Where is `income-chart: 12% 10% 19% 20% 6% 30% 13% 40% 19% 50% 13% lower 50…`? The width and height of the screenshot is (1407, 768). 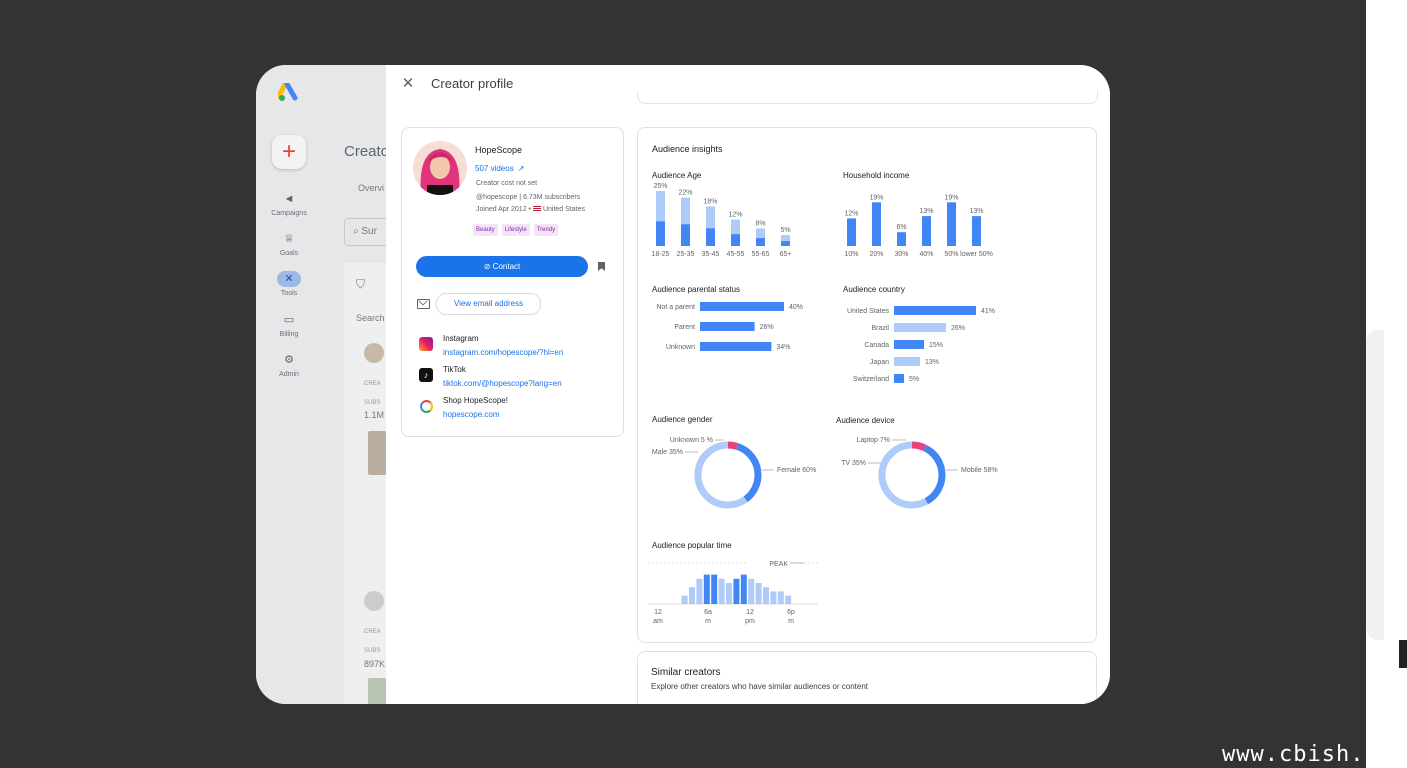
income-chart: 12% 10% 19% 20% 6% 30% 13% 40% 19% 50% 13% lower 50… is located at coordinates (918, 226).